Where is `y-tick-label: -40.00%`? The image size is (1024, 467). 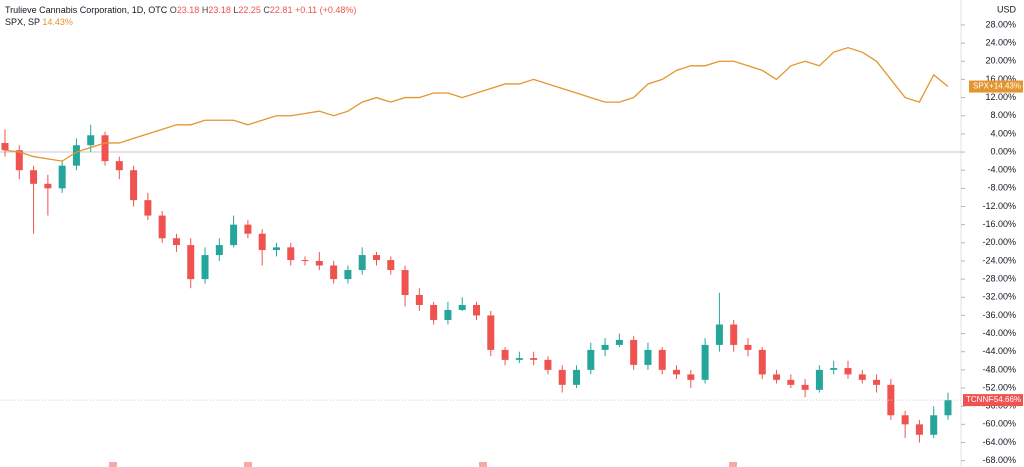 y-tick-label: -40.00% is located at coordinates (999, 333).